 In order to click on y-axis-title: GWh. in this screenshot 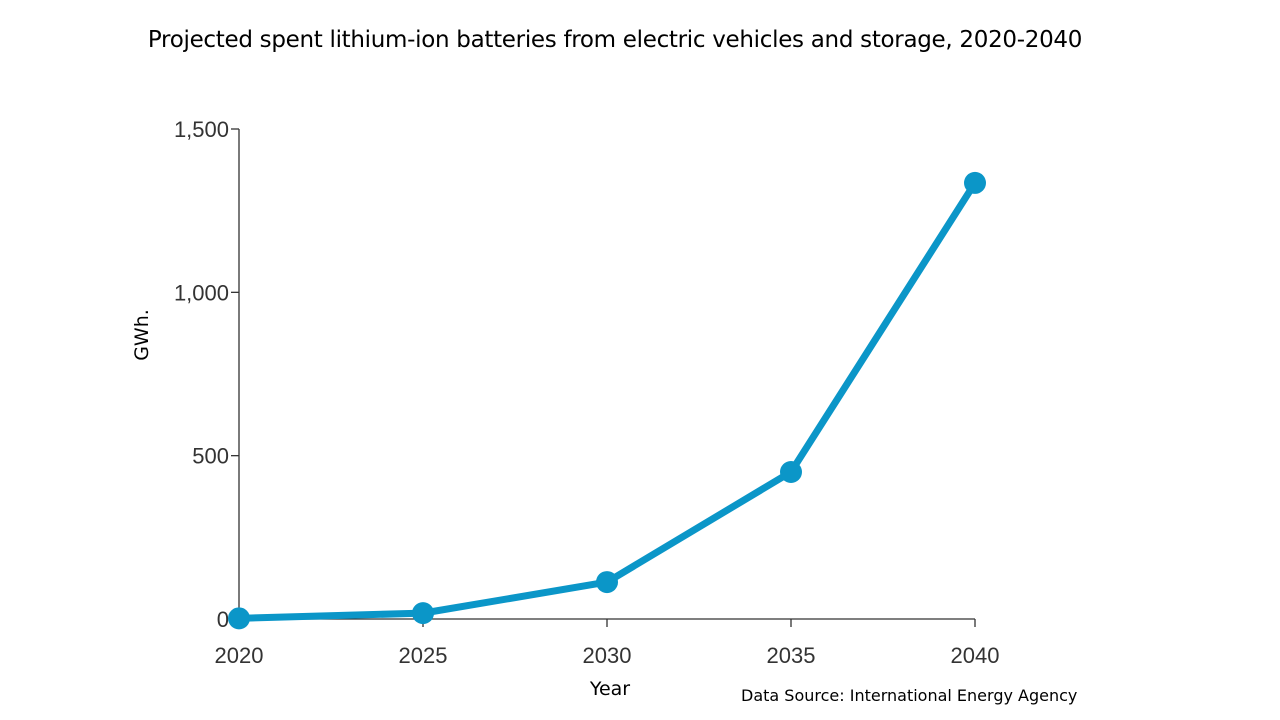, I will do `click(142, 335)`.